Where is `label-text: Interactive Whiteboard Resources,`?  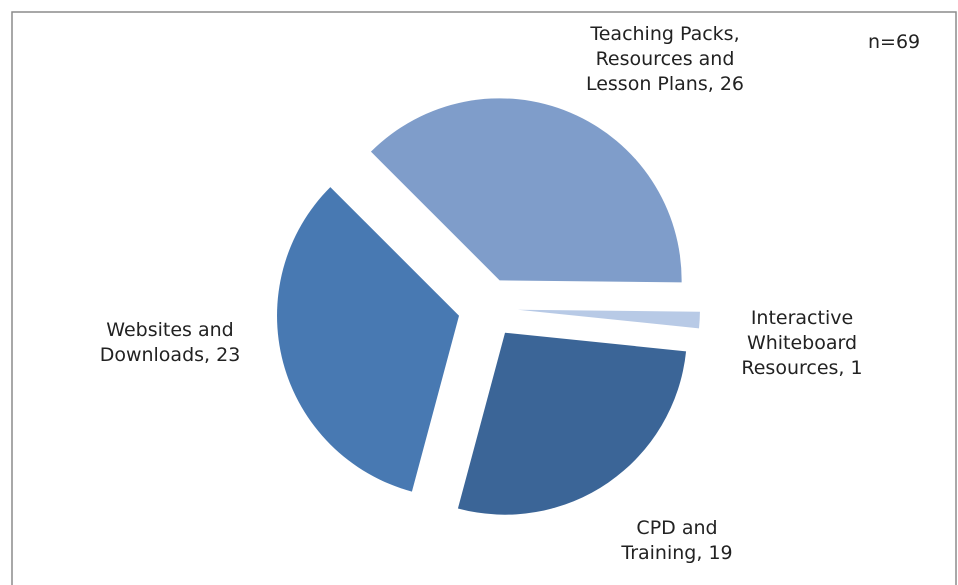
label-text: Interactive Whiteboard Resources, is located at coordinates (799, 343).